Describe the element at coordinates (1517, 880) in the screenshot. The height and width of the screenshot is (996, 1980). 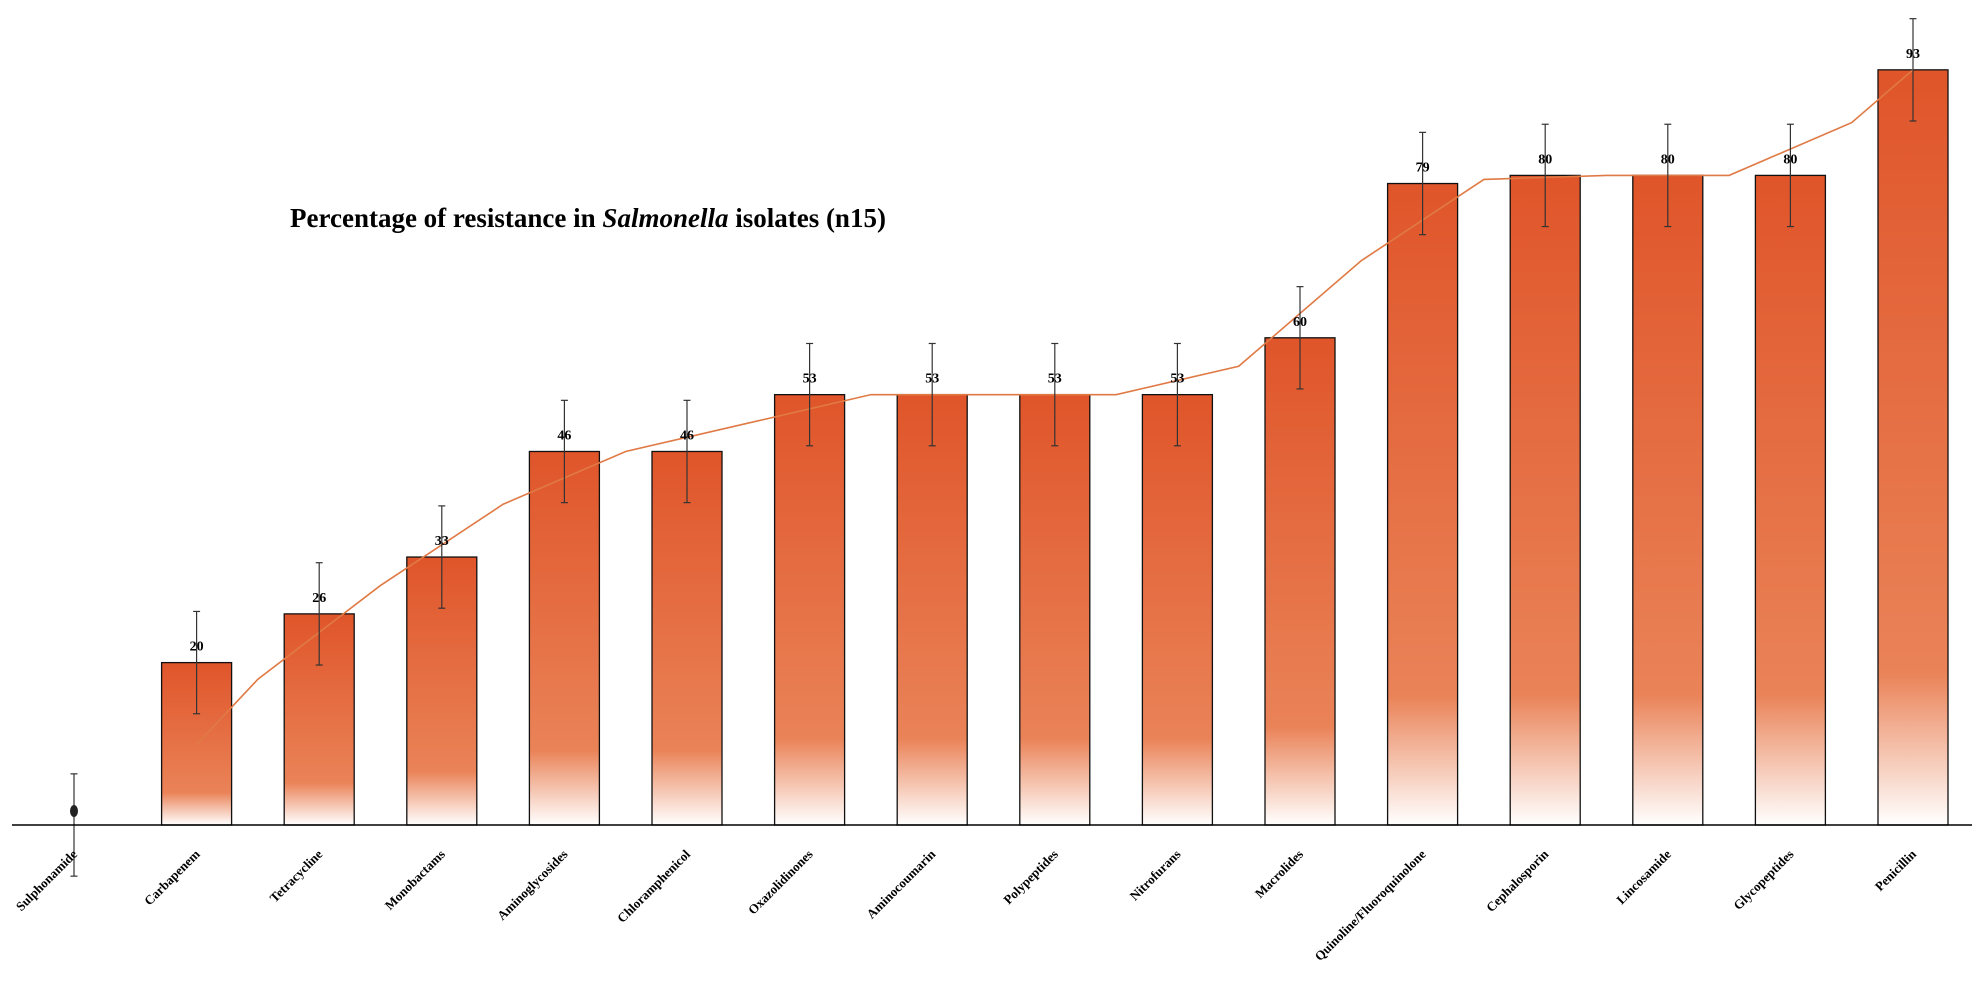
I see `category-tick-label: Cephalosporin` at that location.